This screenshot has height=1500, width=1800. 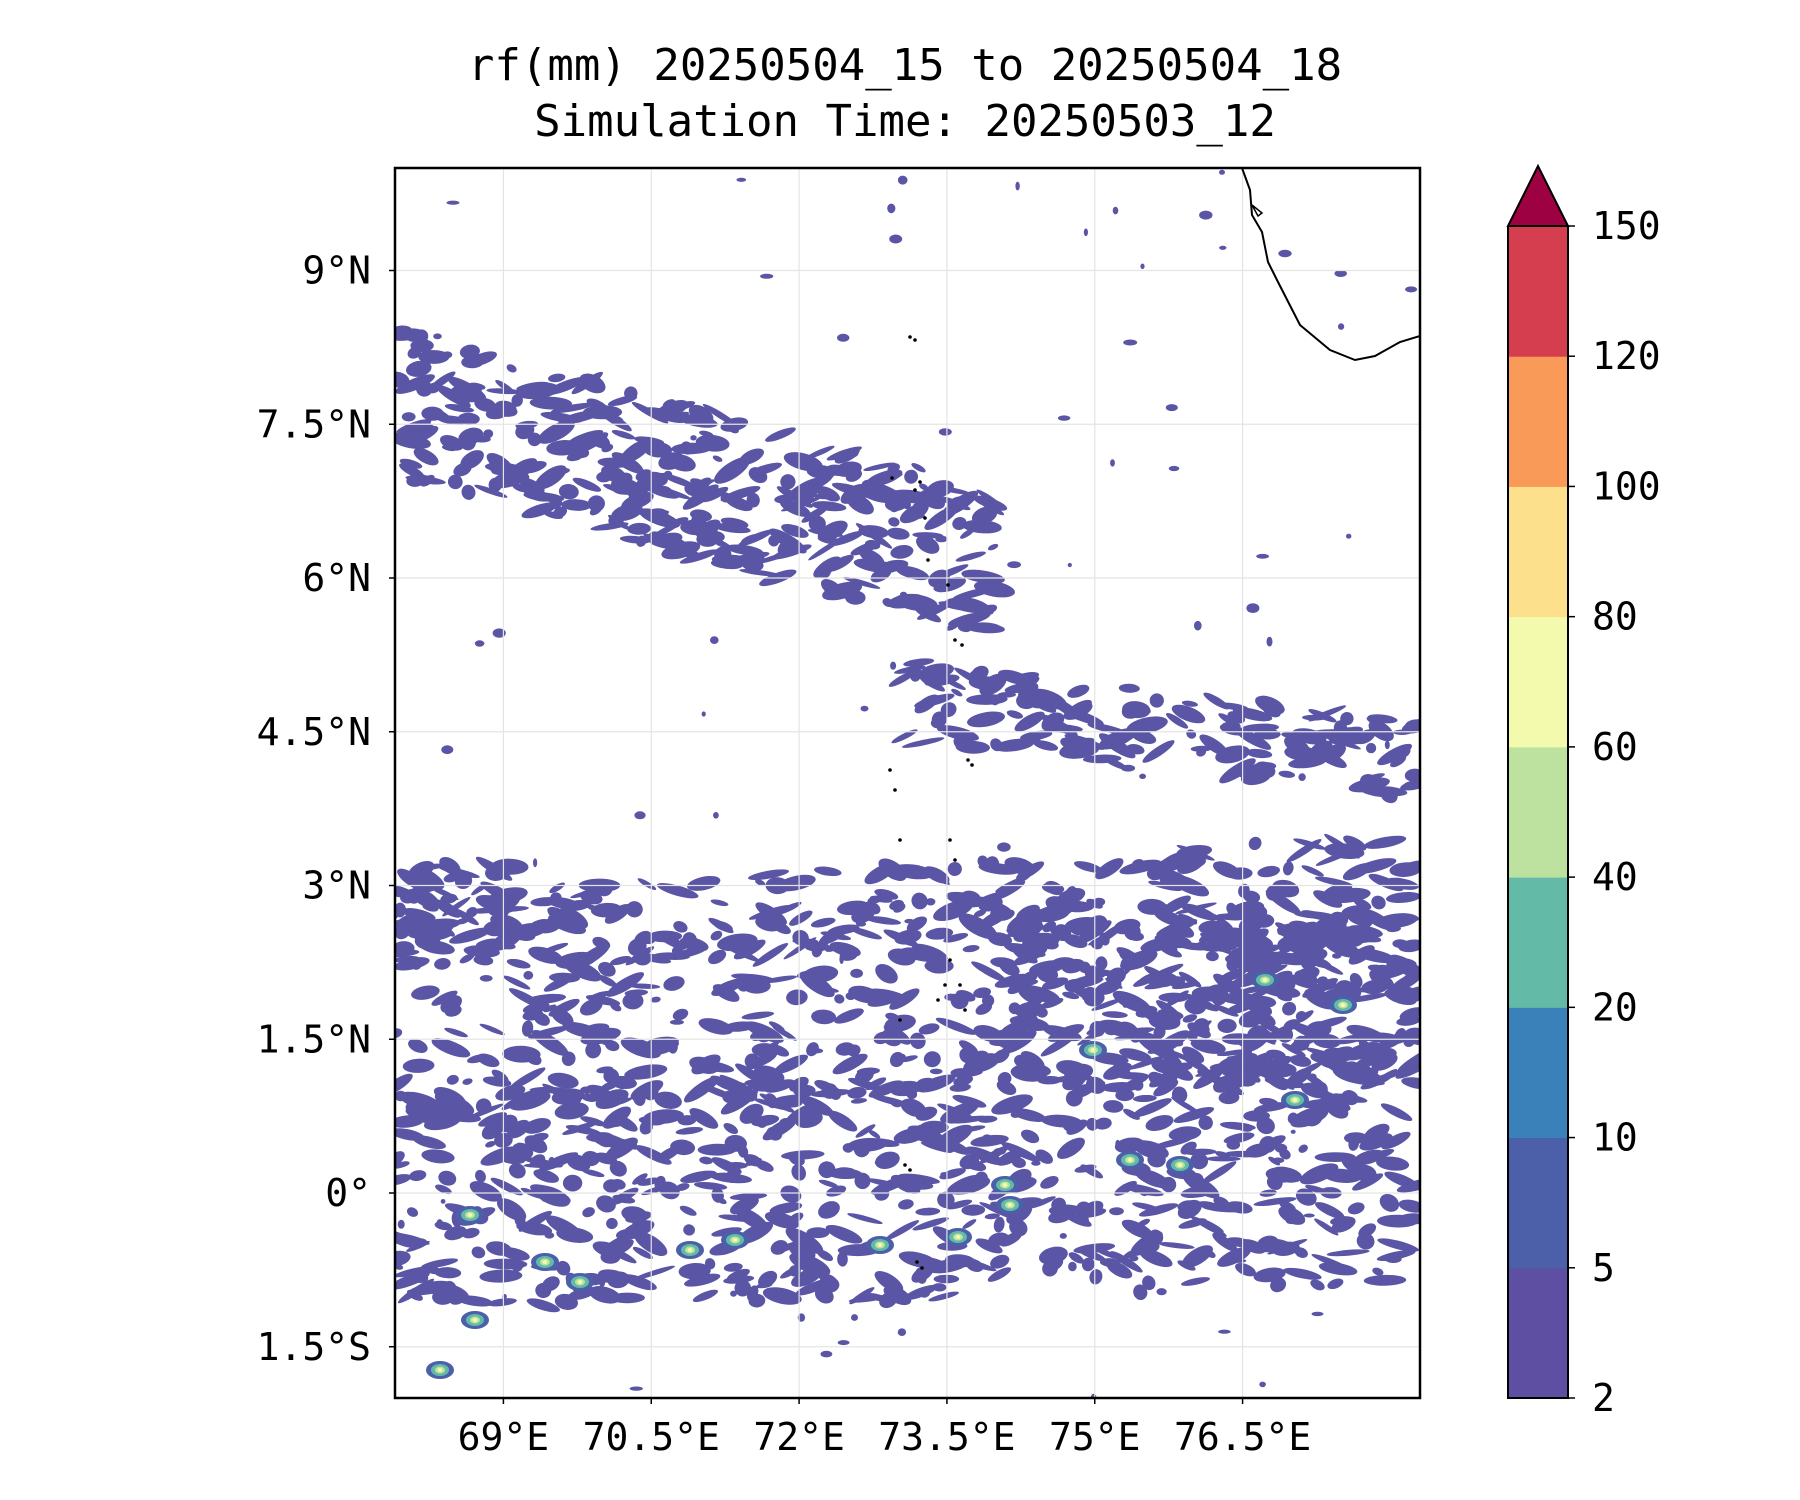 I want to click on colorbar-extend-arrow, so click(x=1538, y=195).